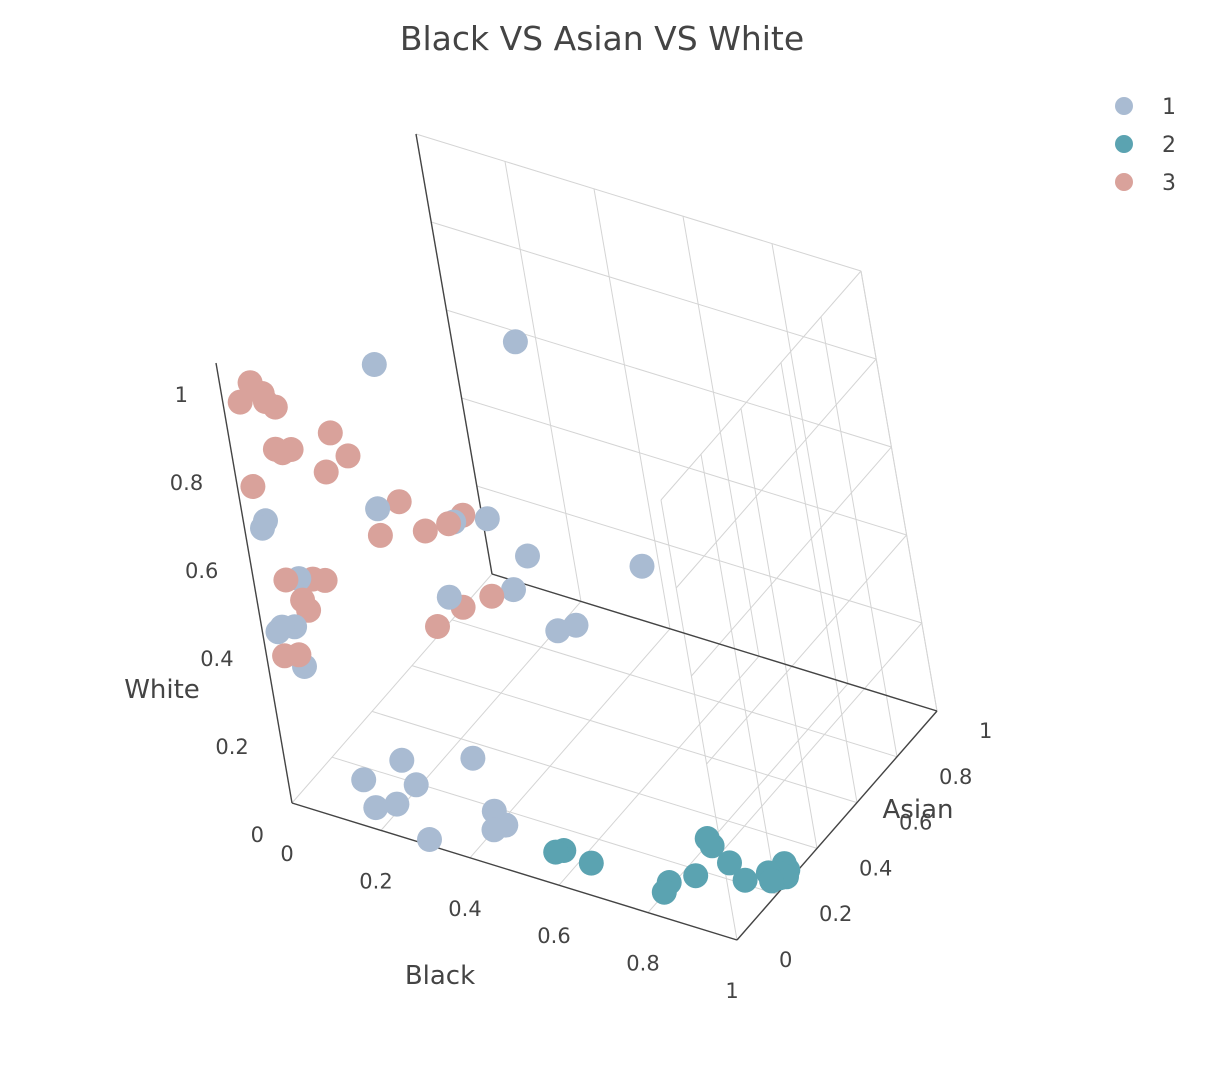 The width and height of the screenshot is (1224, 1084). What do you see at coordinates (985, 731) in the screenshot?
I see `y-tick-label: 1` at bounding box center [985, 731].